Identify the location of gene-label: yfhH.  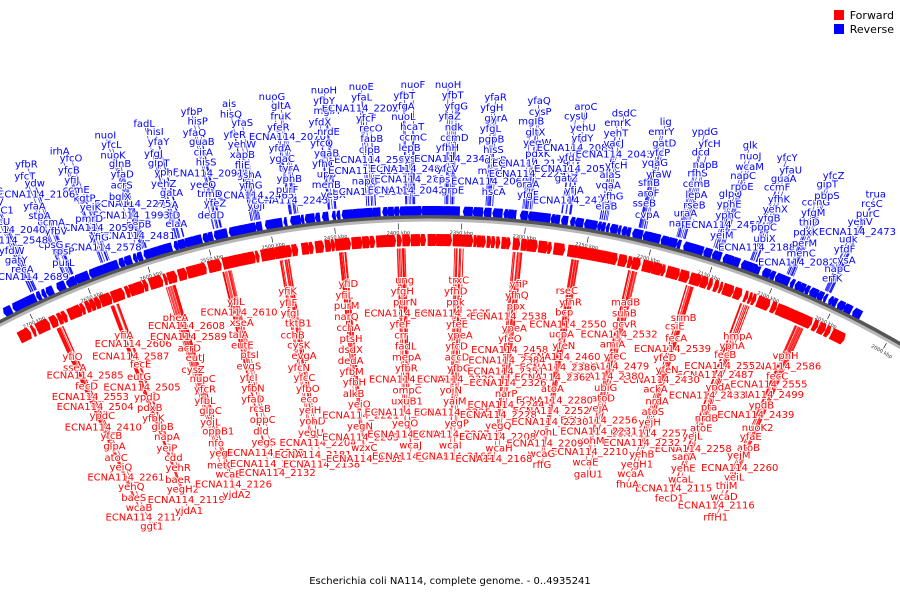
(447, 148).